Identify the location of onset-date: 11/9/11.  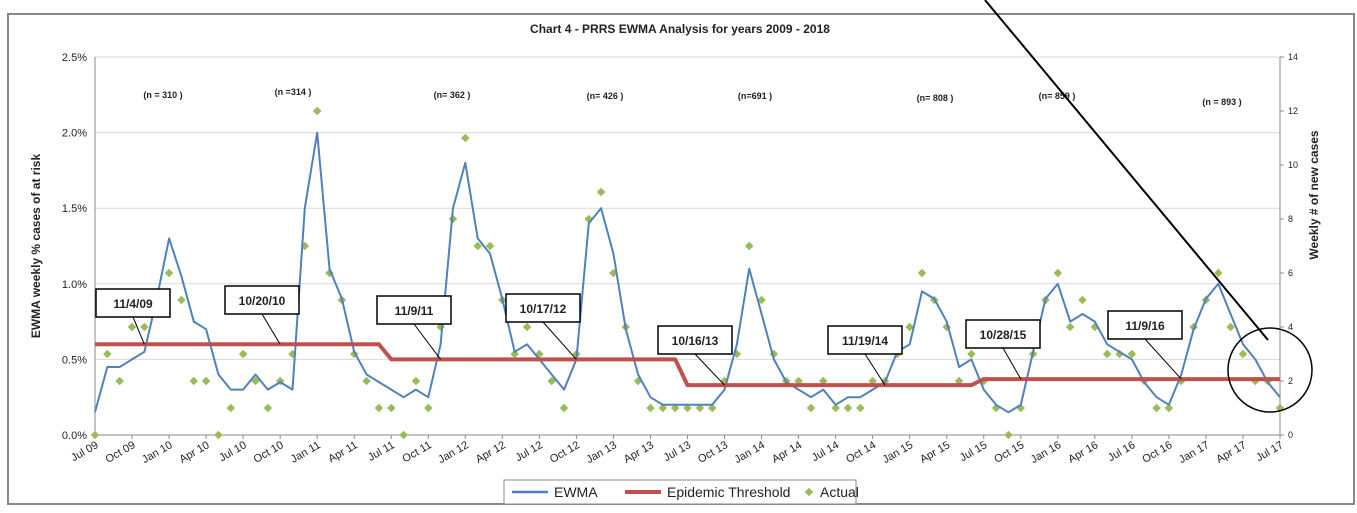
(414, 311).